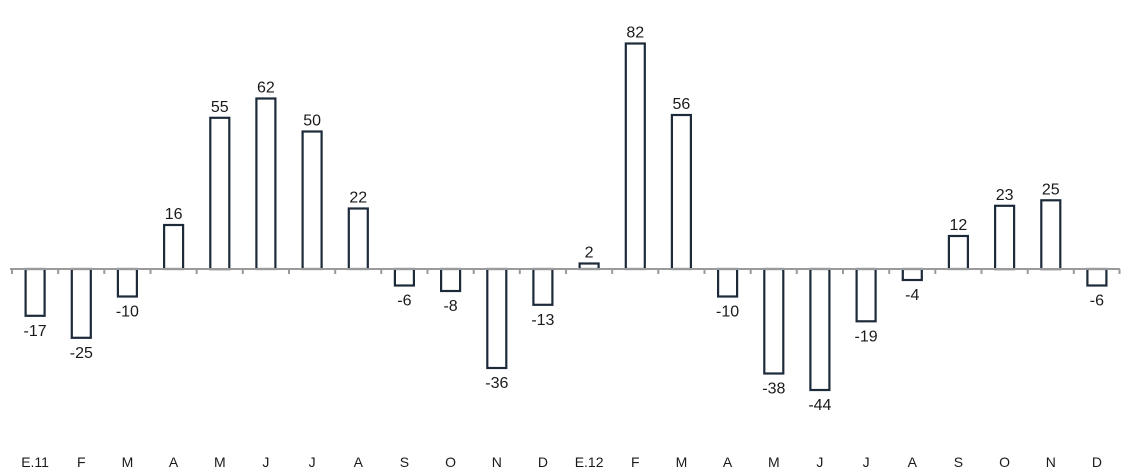  I want to click on category-label: E.12, so click(589, 462).